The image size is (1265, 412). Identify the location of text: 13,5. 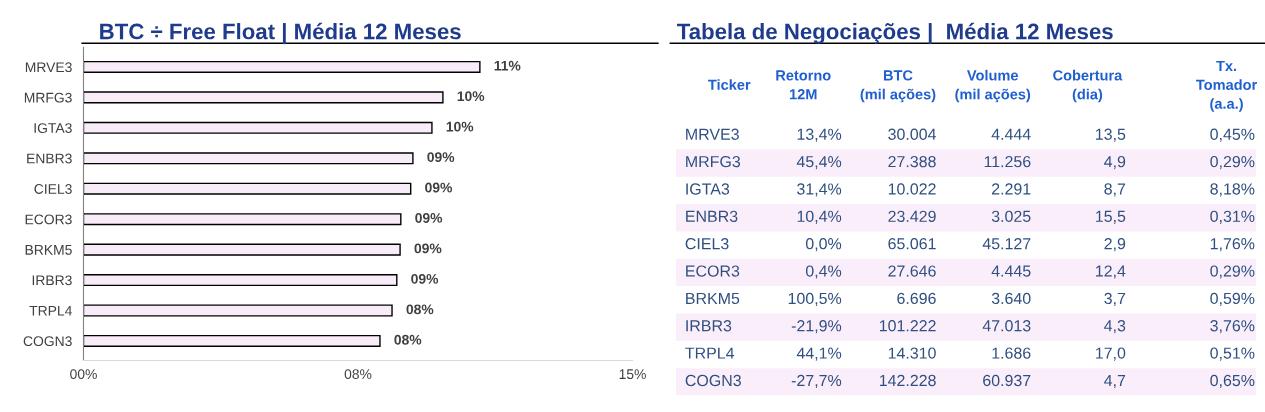
(1111, 135).